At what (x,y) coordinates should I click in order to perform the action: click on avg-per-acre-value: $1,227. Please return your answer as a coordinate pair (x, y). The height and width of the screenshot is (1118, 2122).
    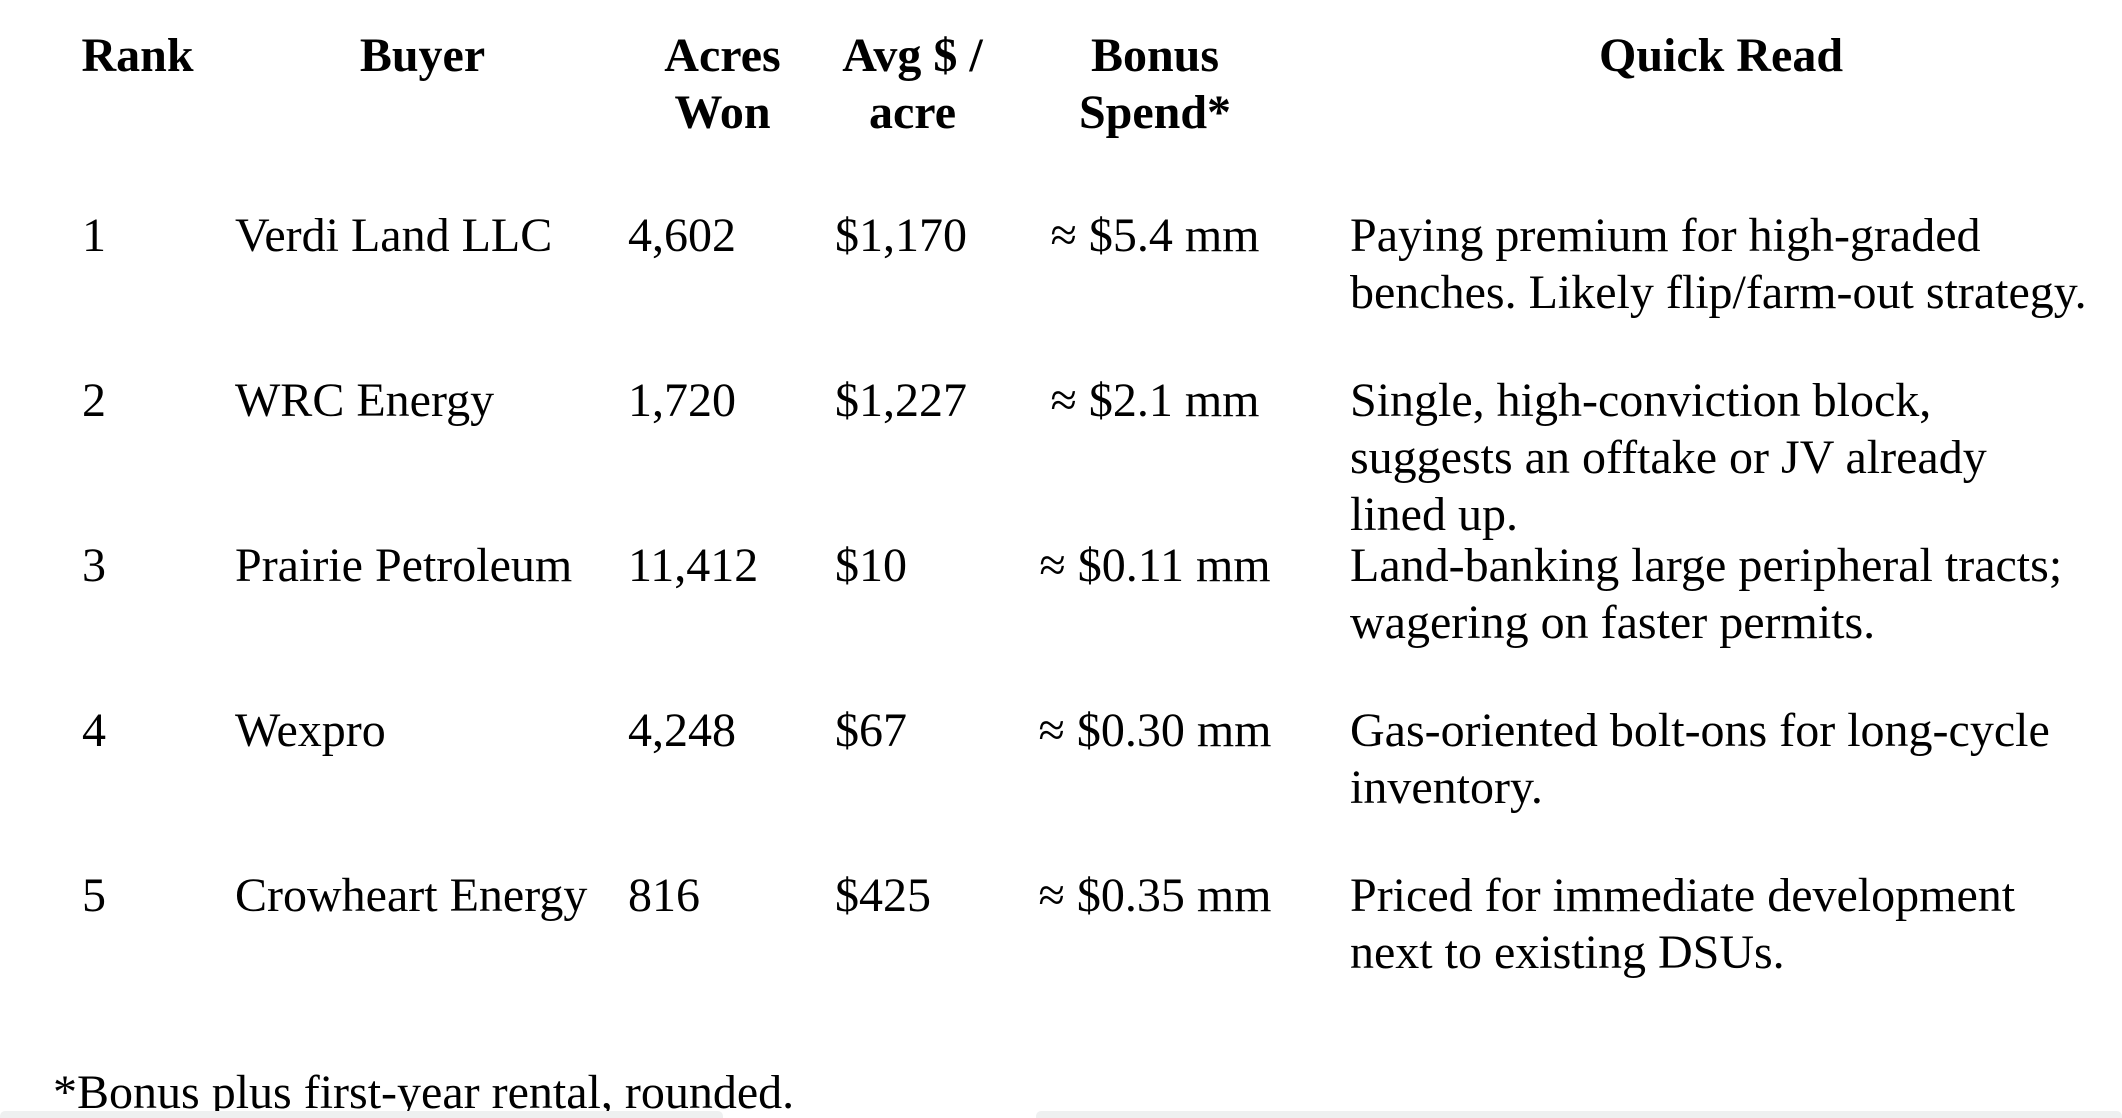
    Looking at the image, I should click on (901, 400).